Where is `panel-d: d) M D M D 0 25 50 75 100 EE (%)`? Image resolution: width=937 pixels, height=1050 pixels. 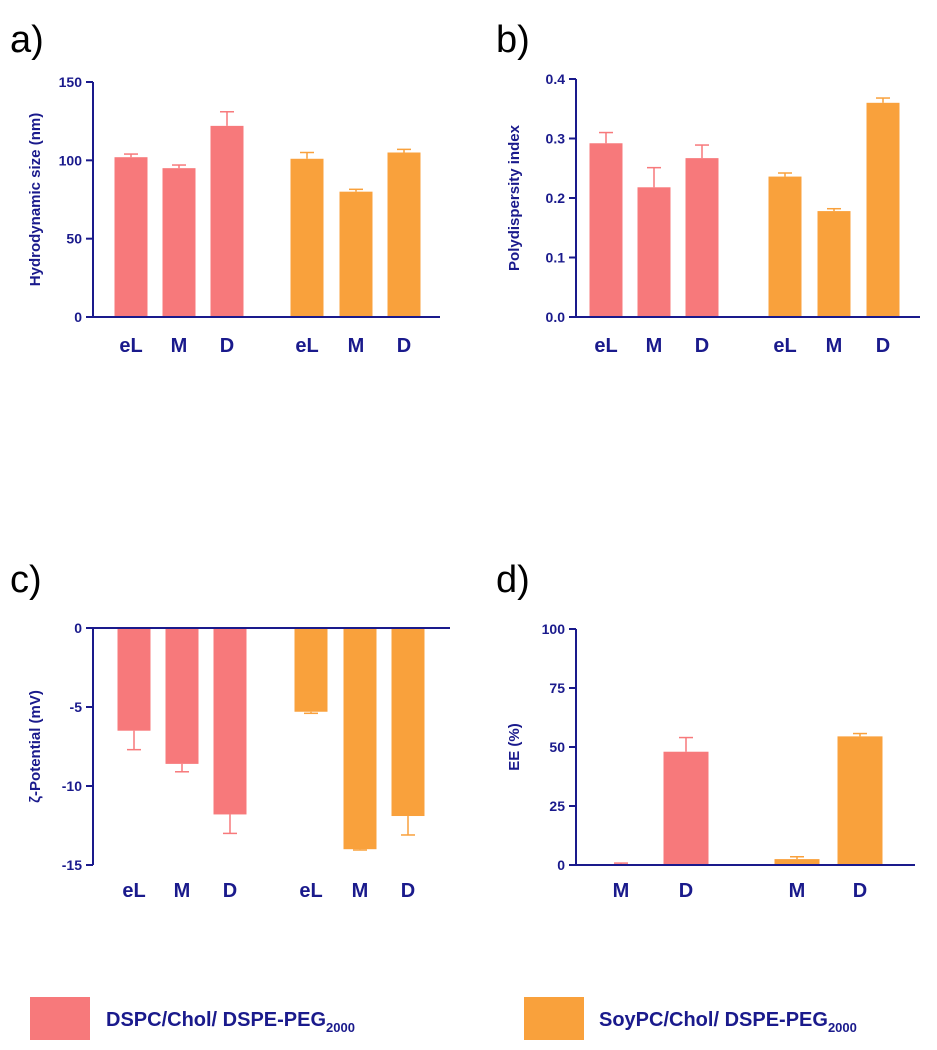 panel-d: d) M D M D 0 25 50 75 100 EE (%) is located at coordinates (705, 730).